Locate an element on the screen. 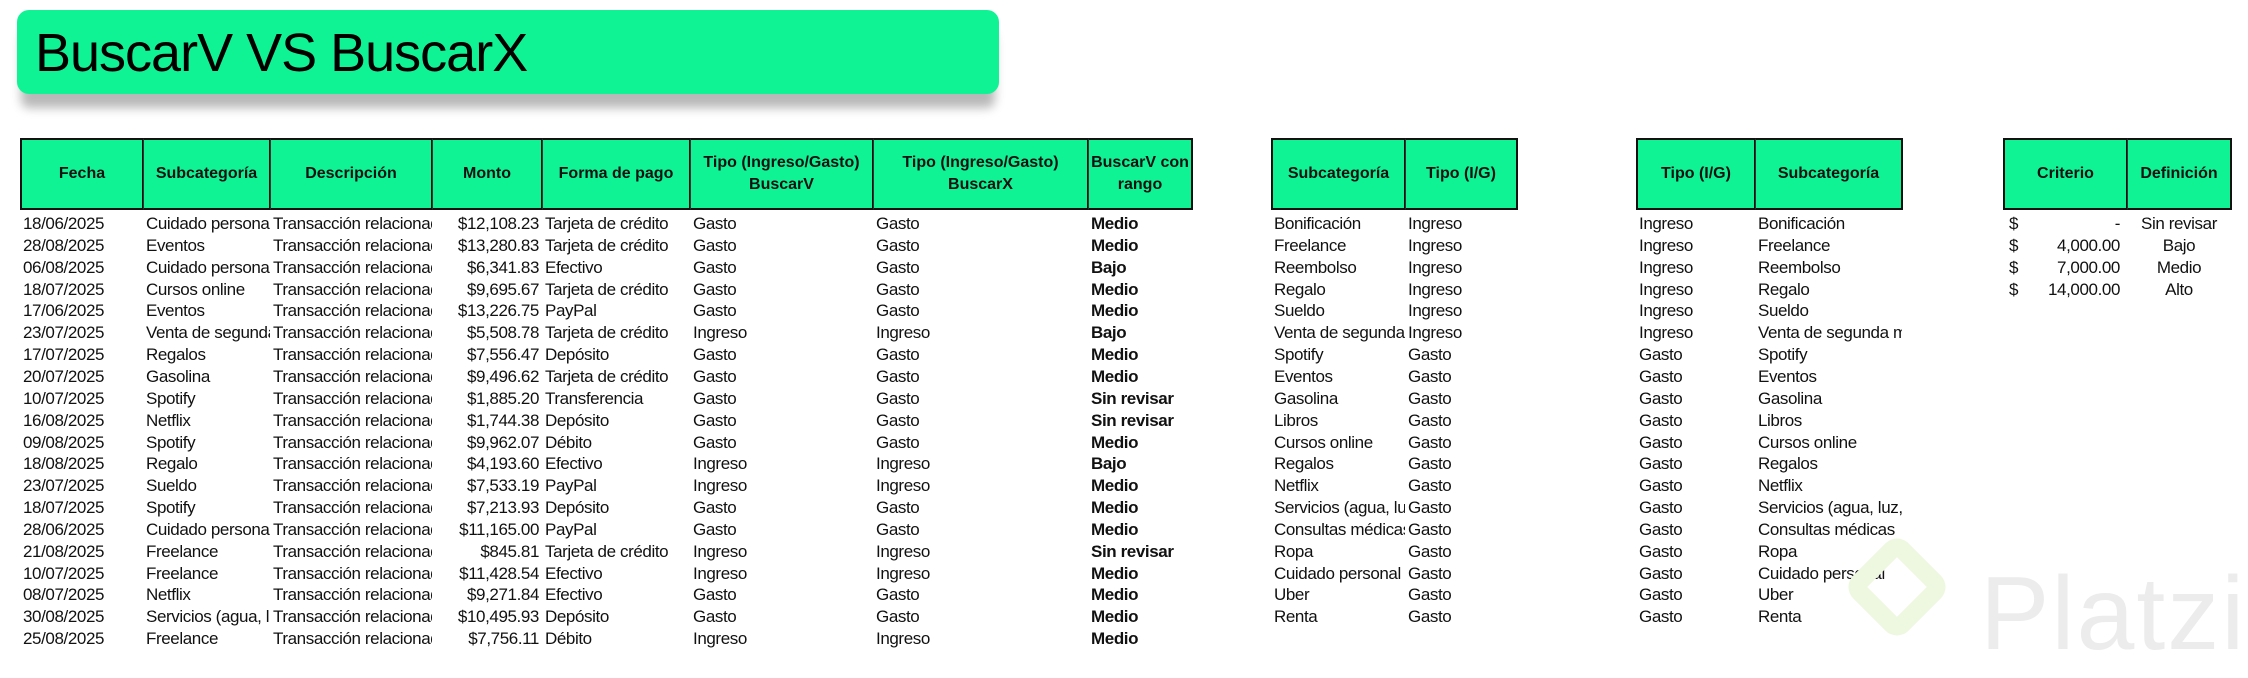 This screenshot has height=678, width=2248. table-cell: 23/07/2025 is located at coordinates (64, 333).